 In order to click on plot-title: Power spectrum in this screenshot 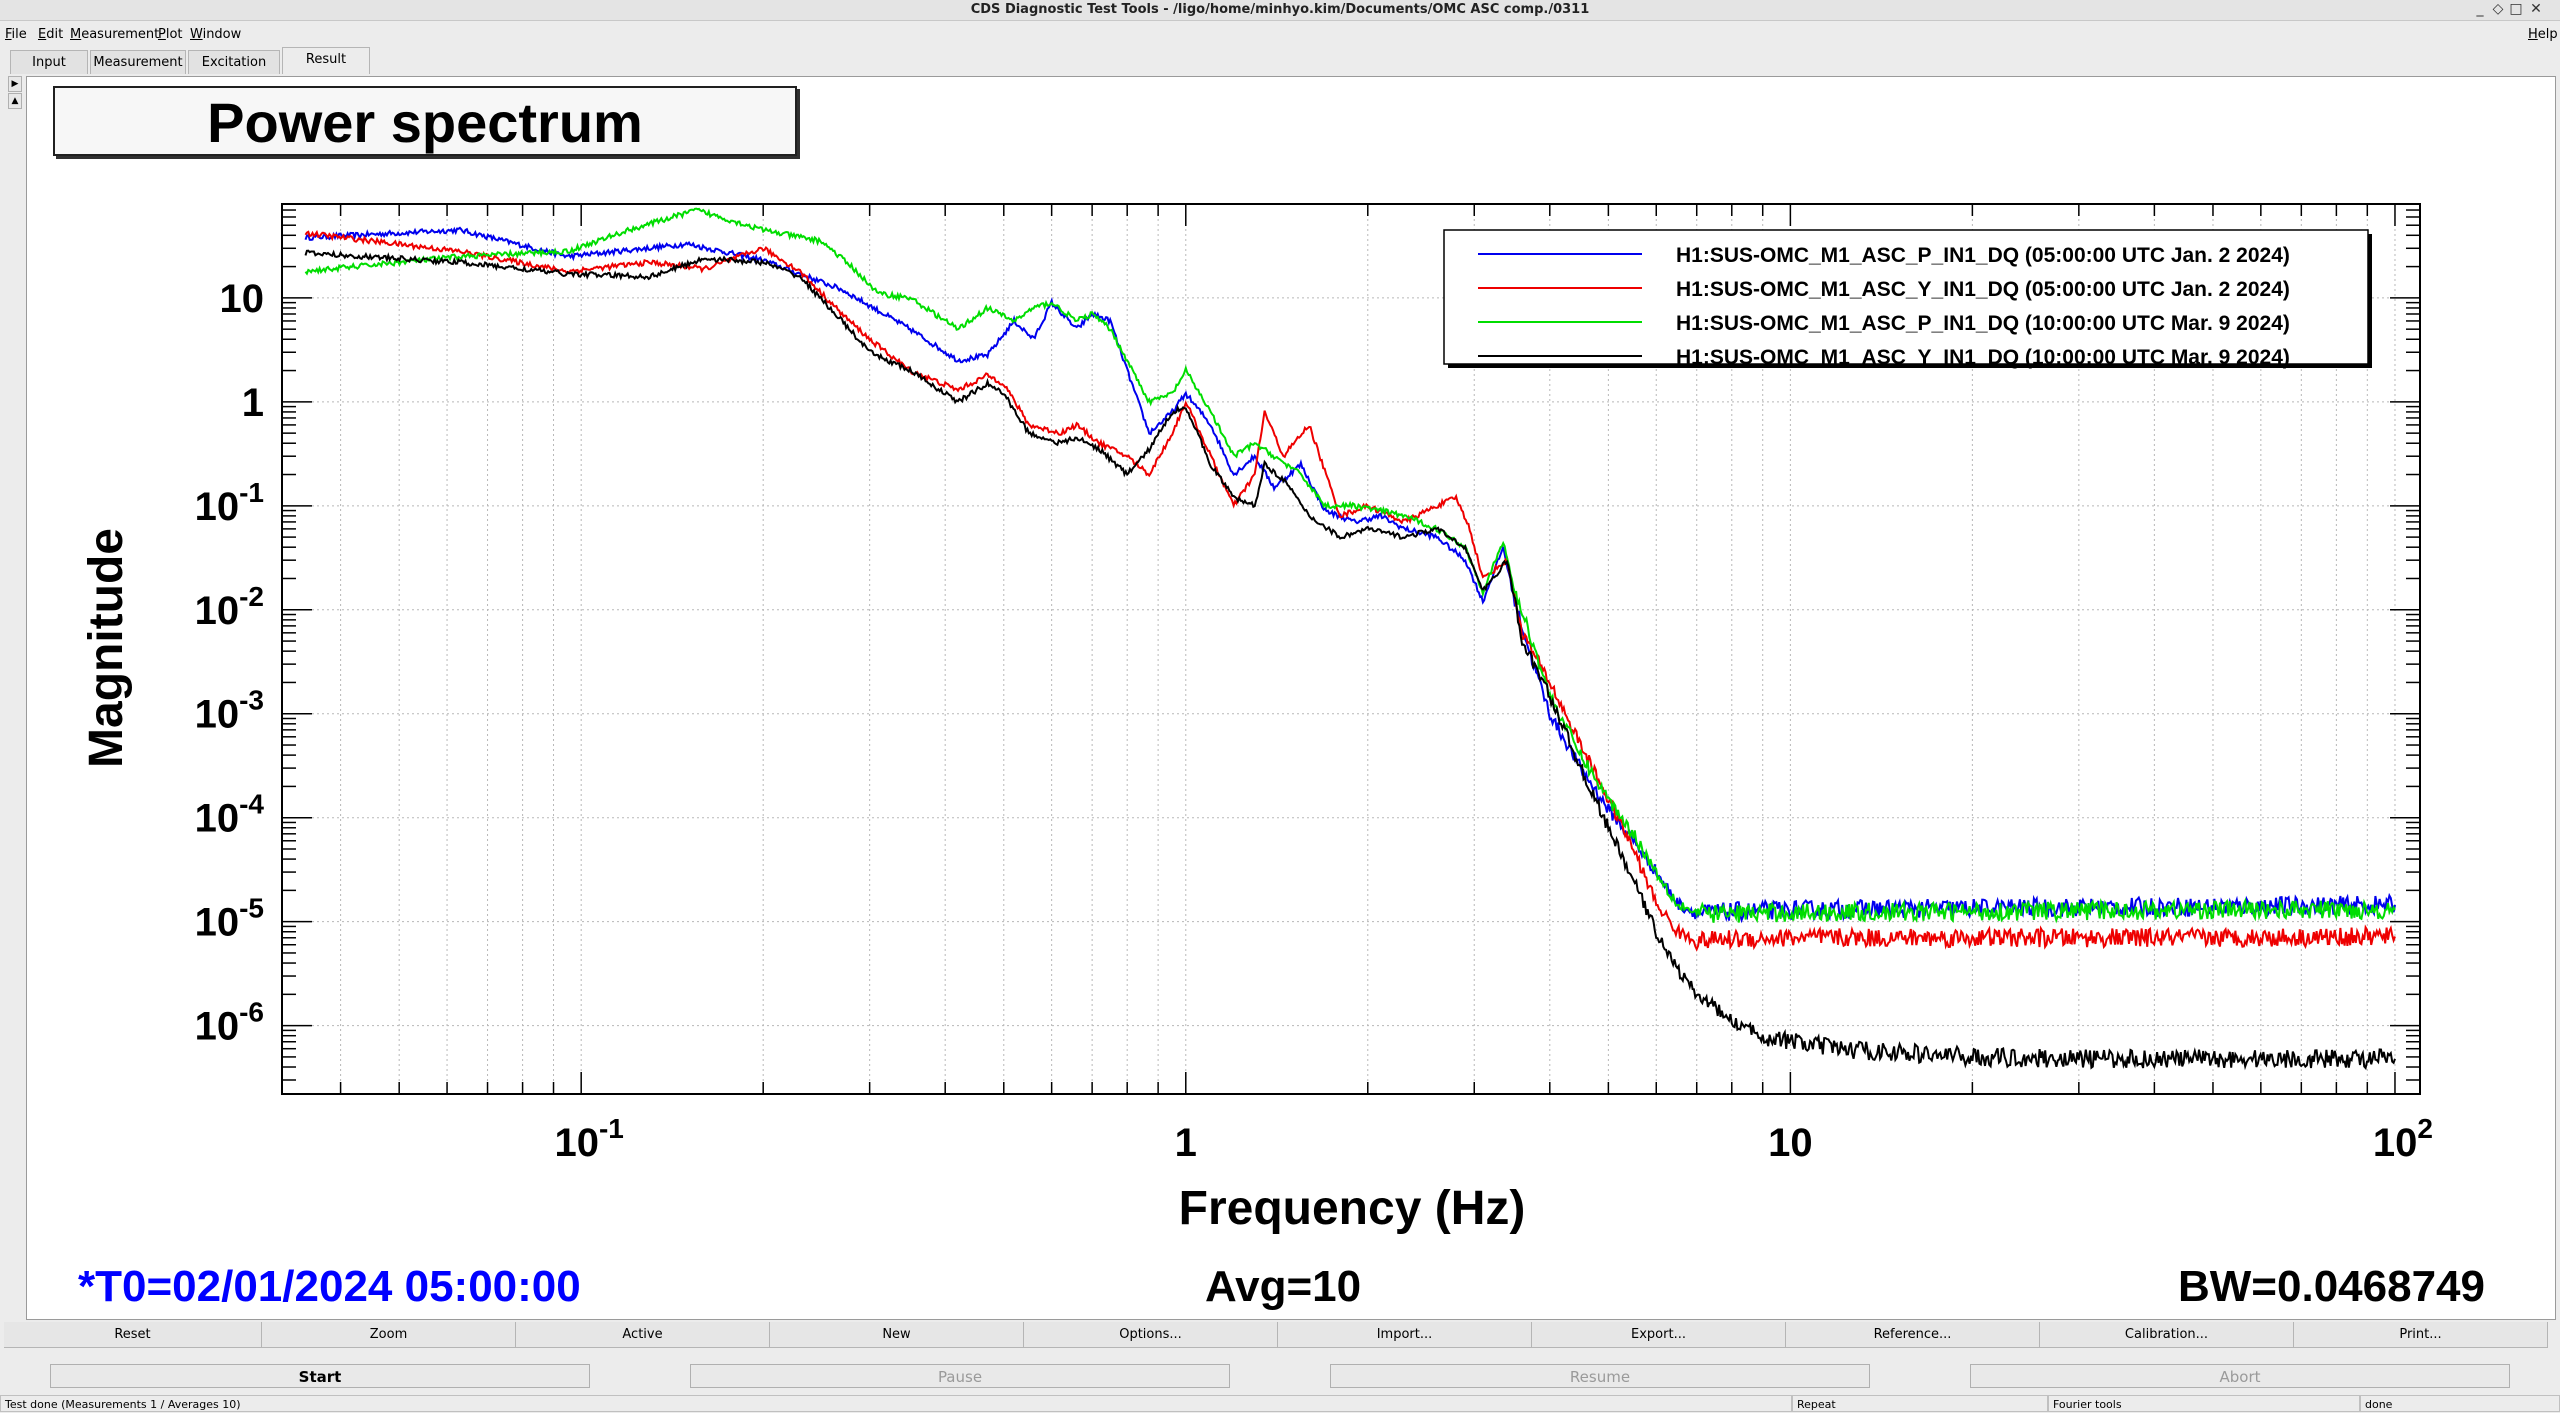, I will do `click(425, 122)`.